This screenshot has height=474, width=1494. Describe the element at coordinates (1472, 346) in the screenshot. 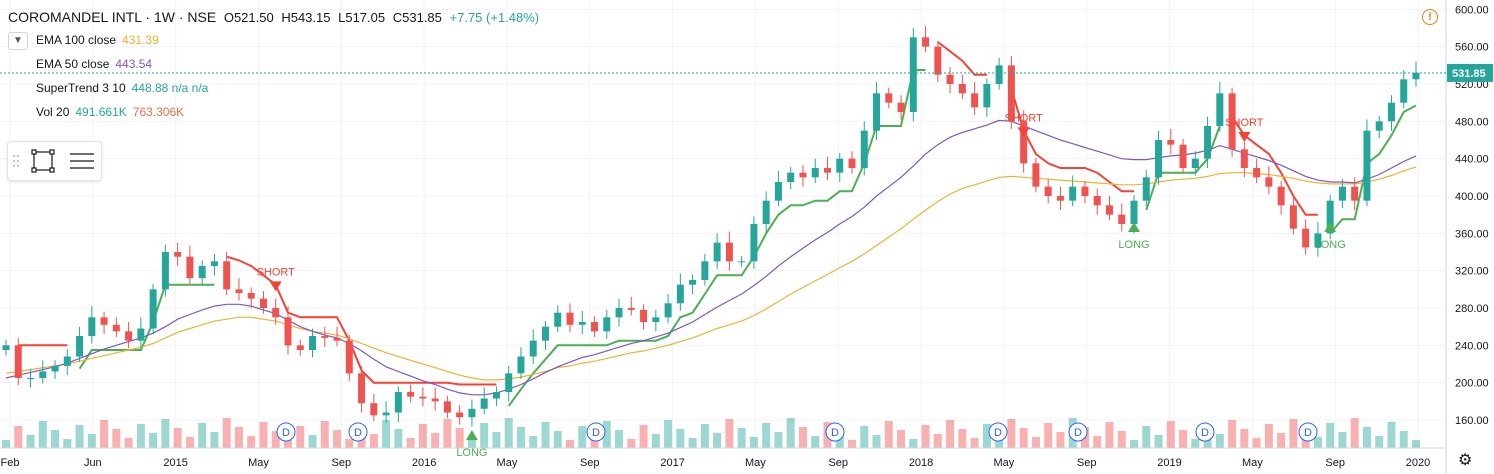

I see `price-tick-label: 240.00` at that location.